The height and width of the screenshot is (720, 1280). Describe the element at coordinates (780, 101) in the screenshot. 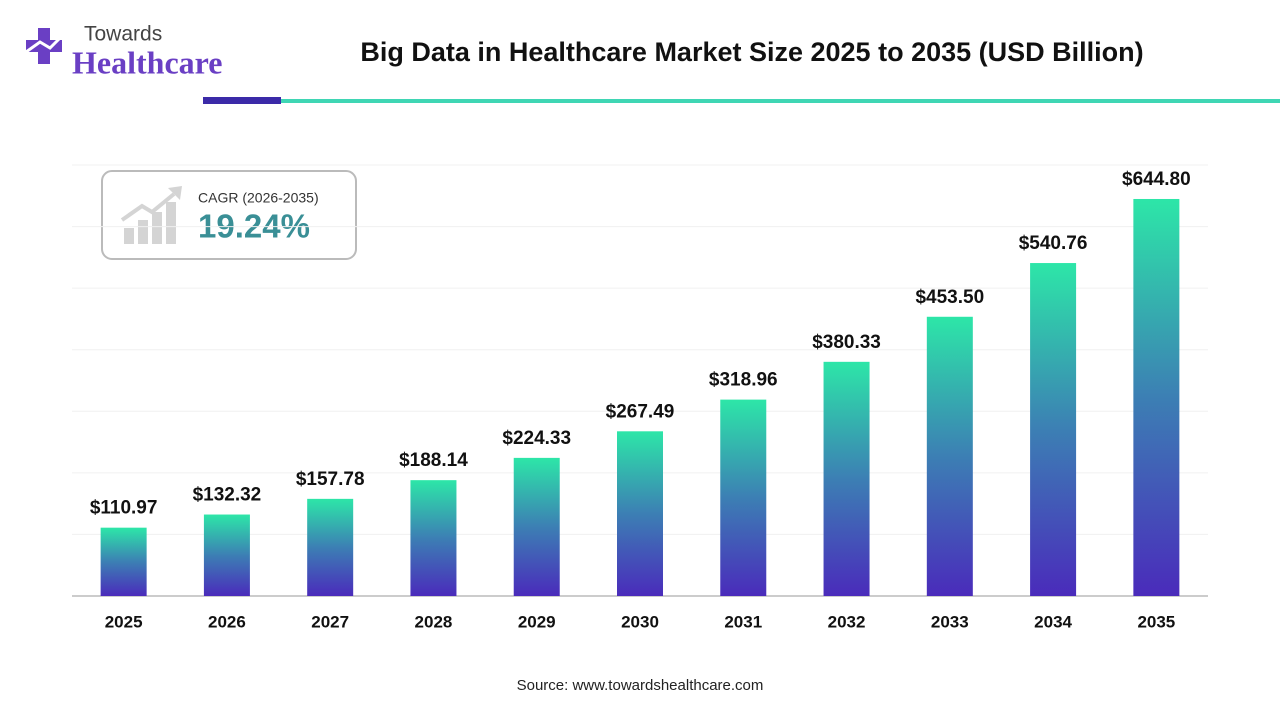

I see `header-line` at that location.